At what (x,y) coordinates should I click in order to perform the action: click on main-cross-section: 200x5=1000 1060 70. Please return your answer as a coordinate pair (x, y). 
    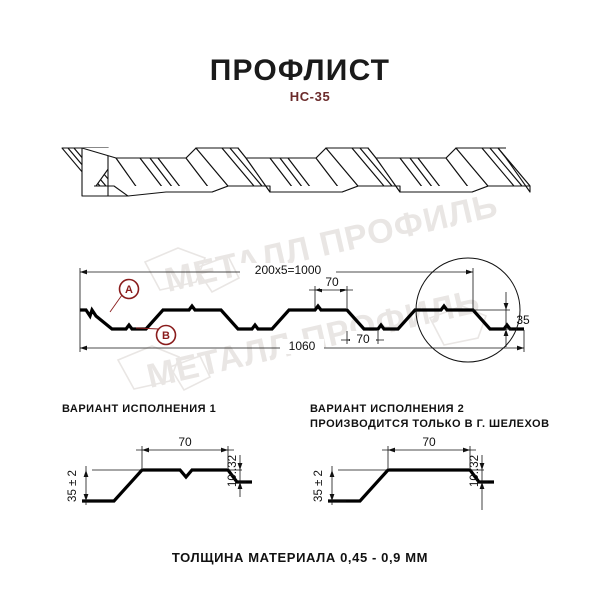
    Looking at the image, I should click on (304, 310).